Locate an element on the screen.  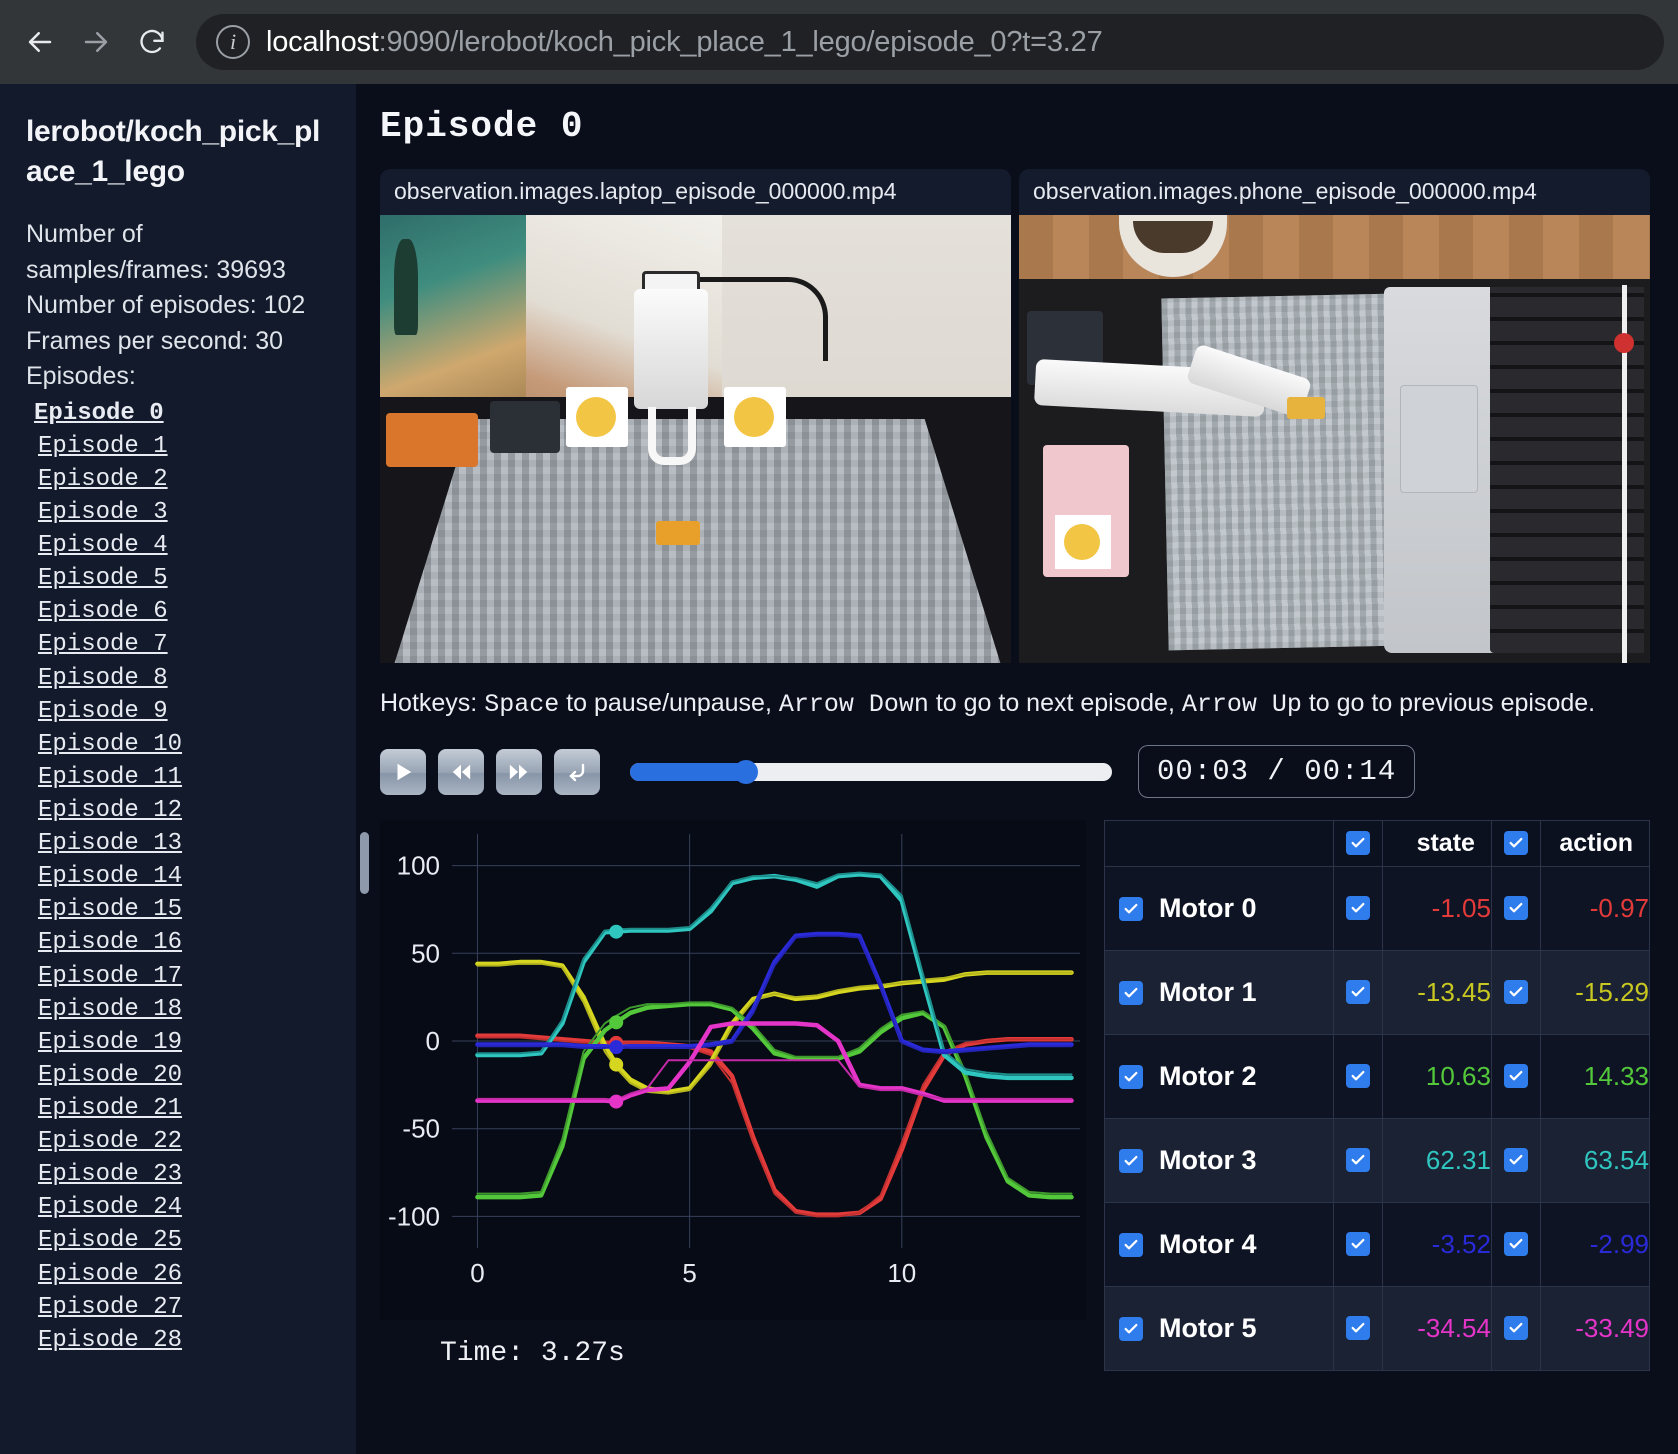
sidebar-item-episode-0: Episode 0 is located at coordinates (99, 413).